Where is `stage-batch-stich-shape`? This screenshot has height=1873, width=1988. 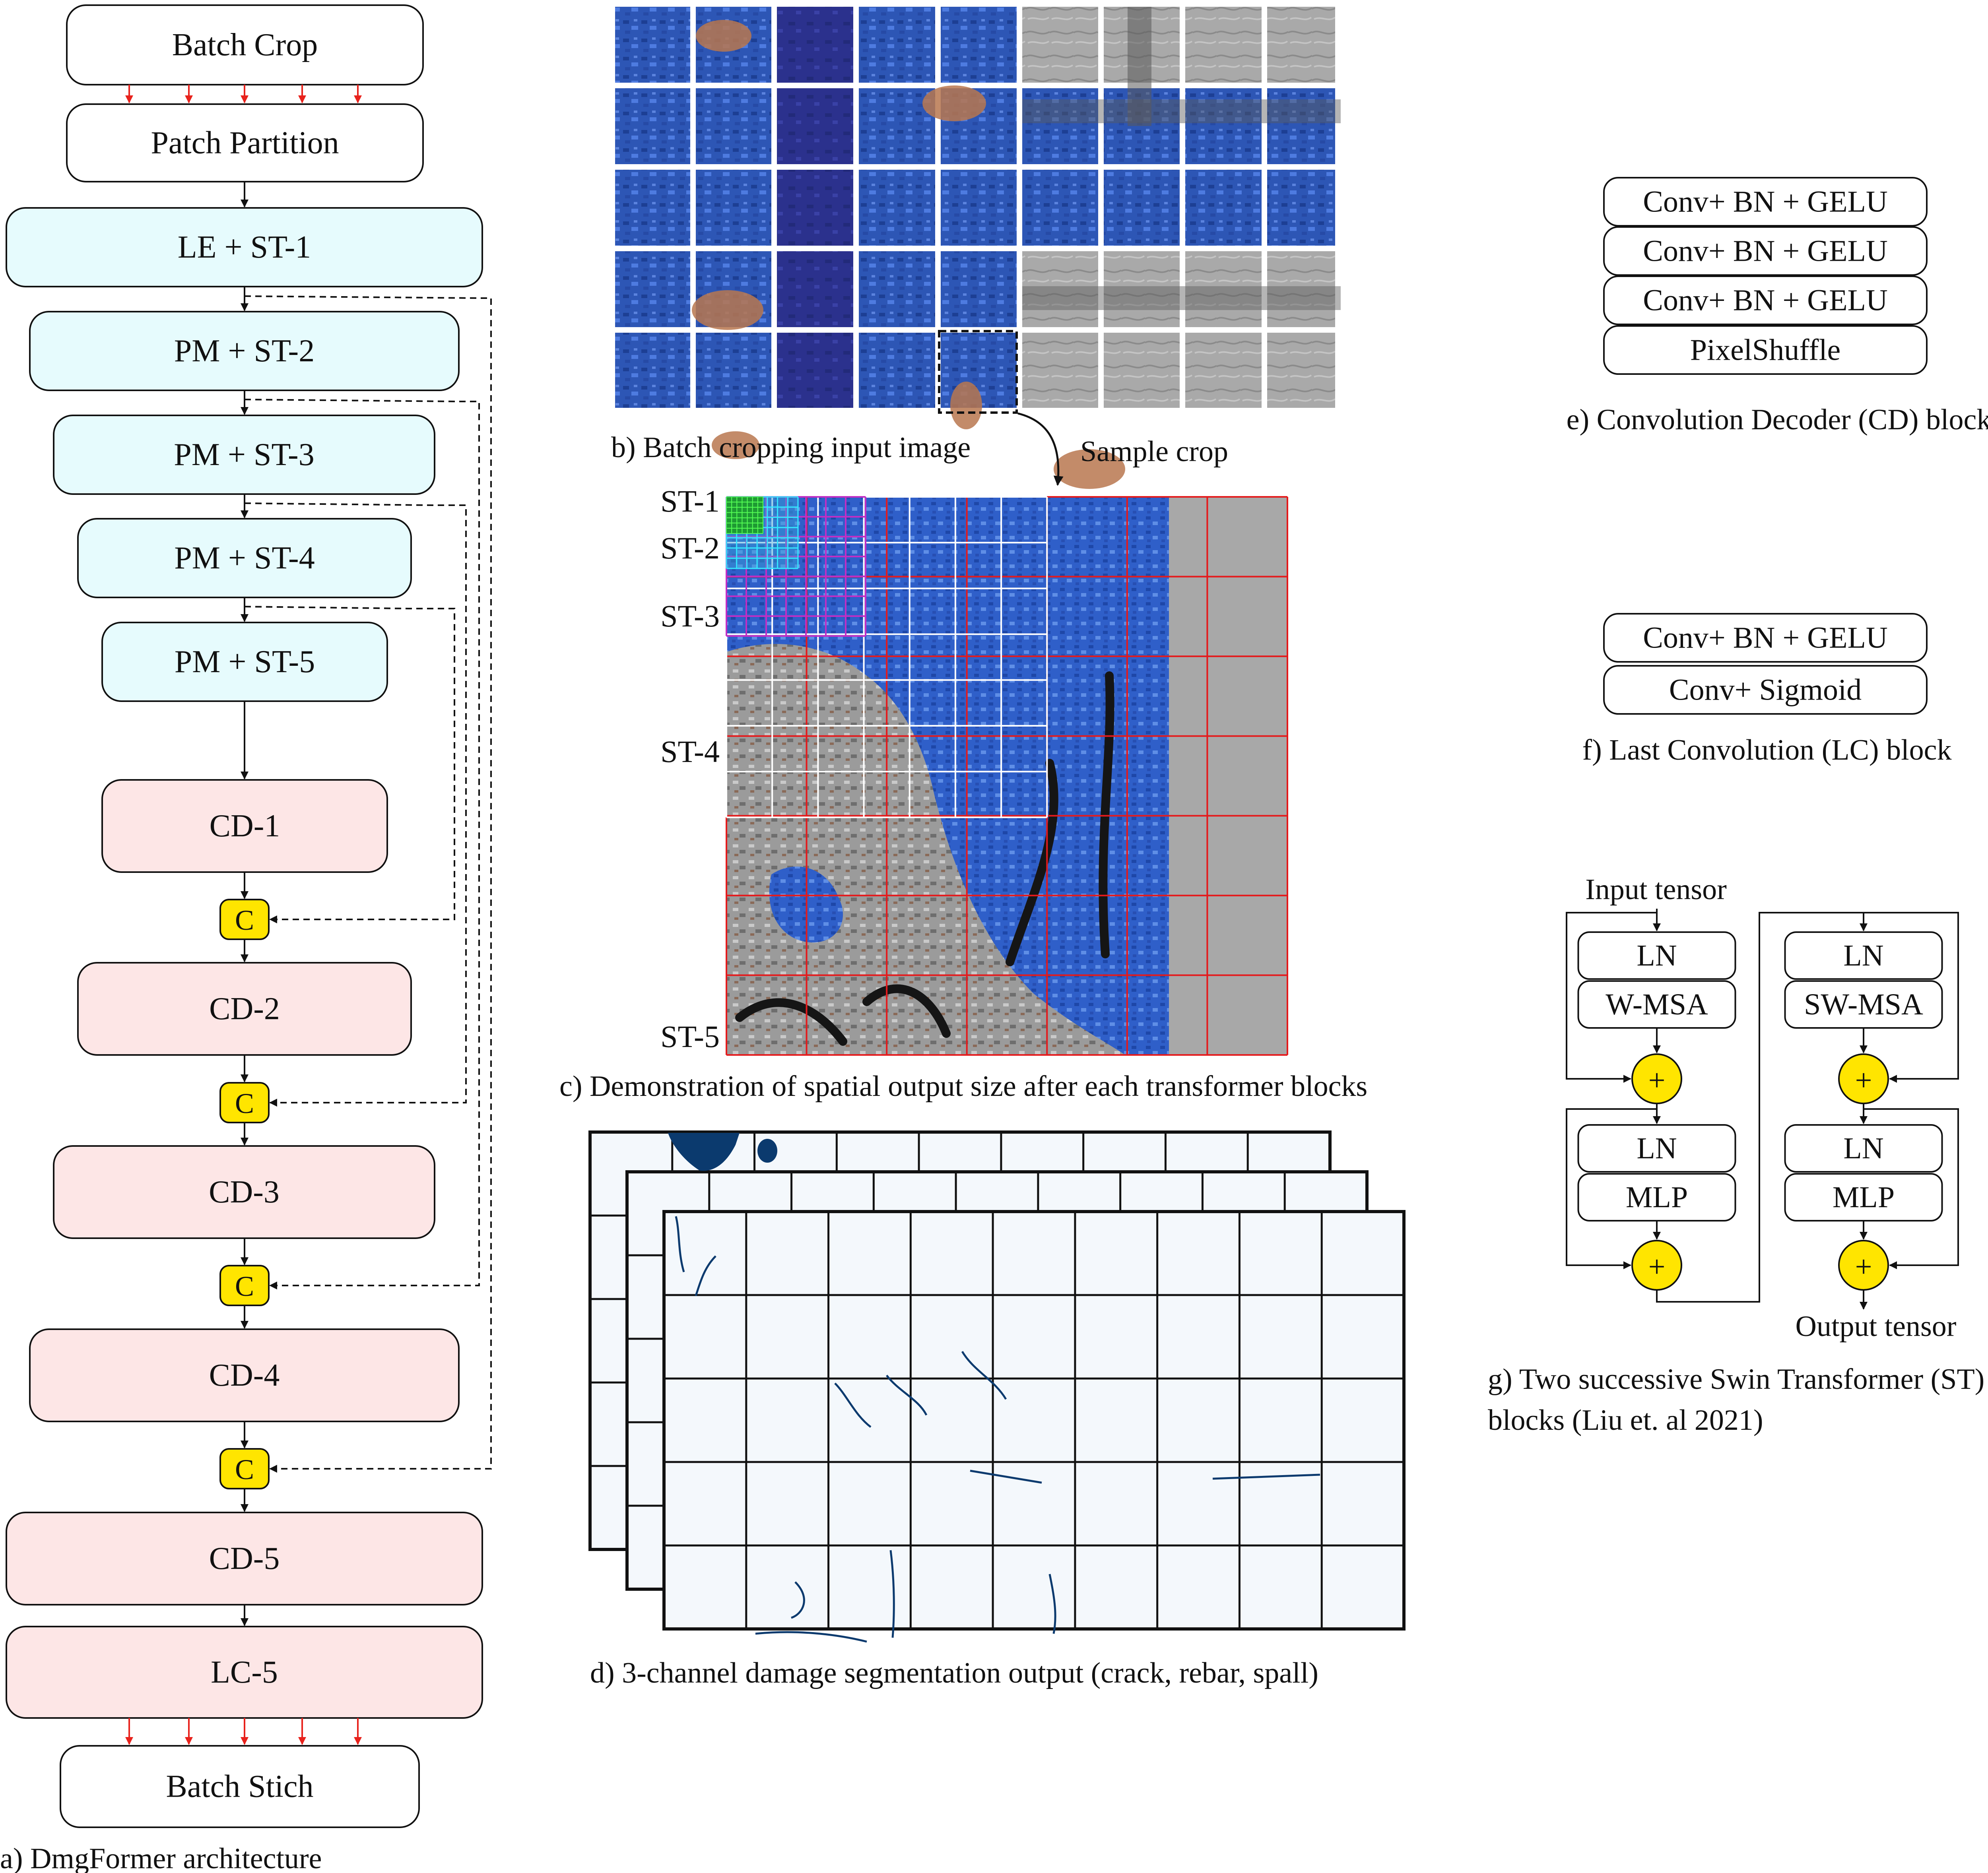 stage-batch-stich-shape is located at coordinates (240, 1787).